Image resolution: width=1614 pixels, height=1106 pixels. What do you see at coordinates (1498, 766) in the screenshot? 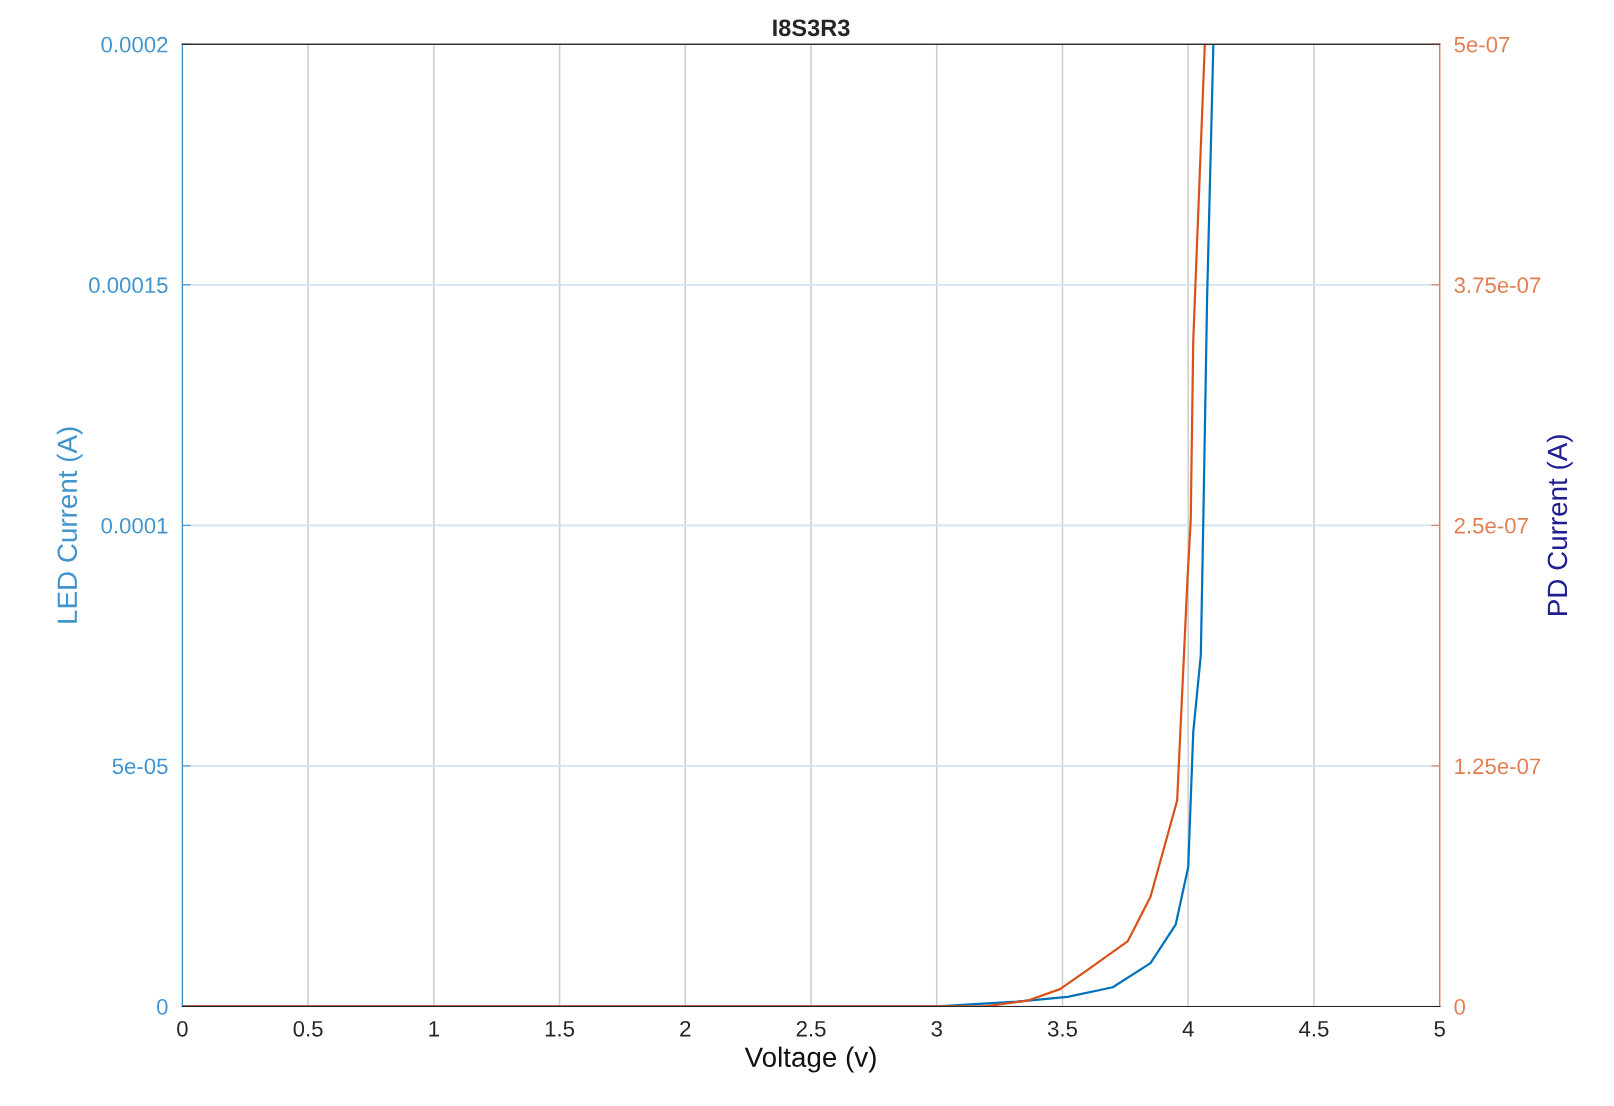
I see `y2-tick-label: 1.25e-07` at bounding box center [1498, 766].